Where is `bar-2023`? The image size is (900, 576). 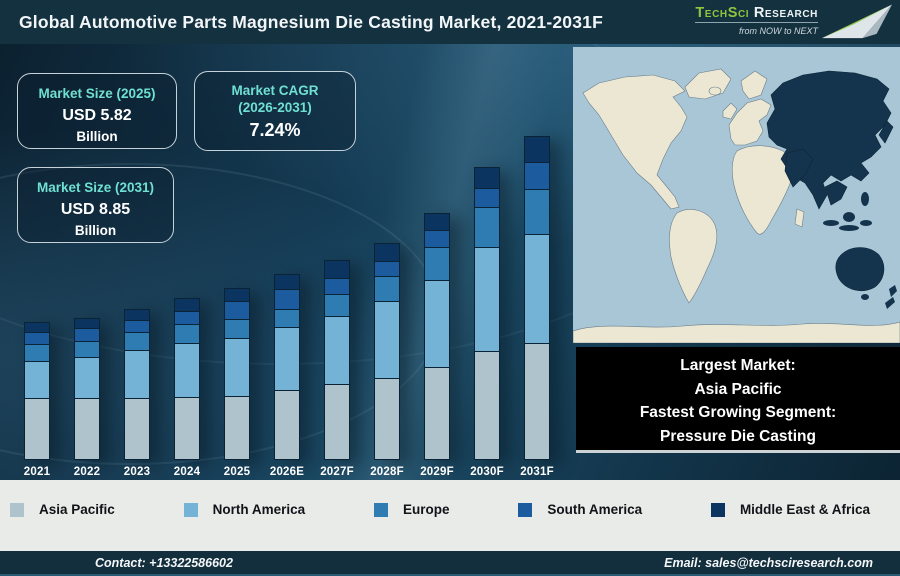
bar-2023 is located at coordinates (137, 384).